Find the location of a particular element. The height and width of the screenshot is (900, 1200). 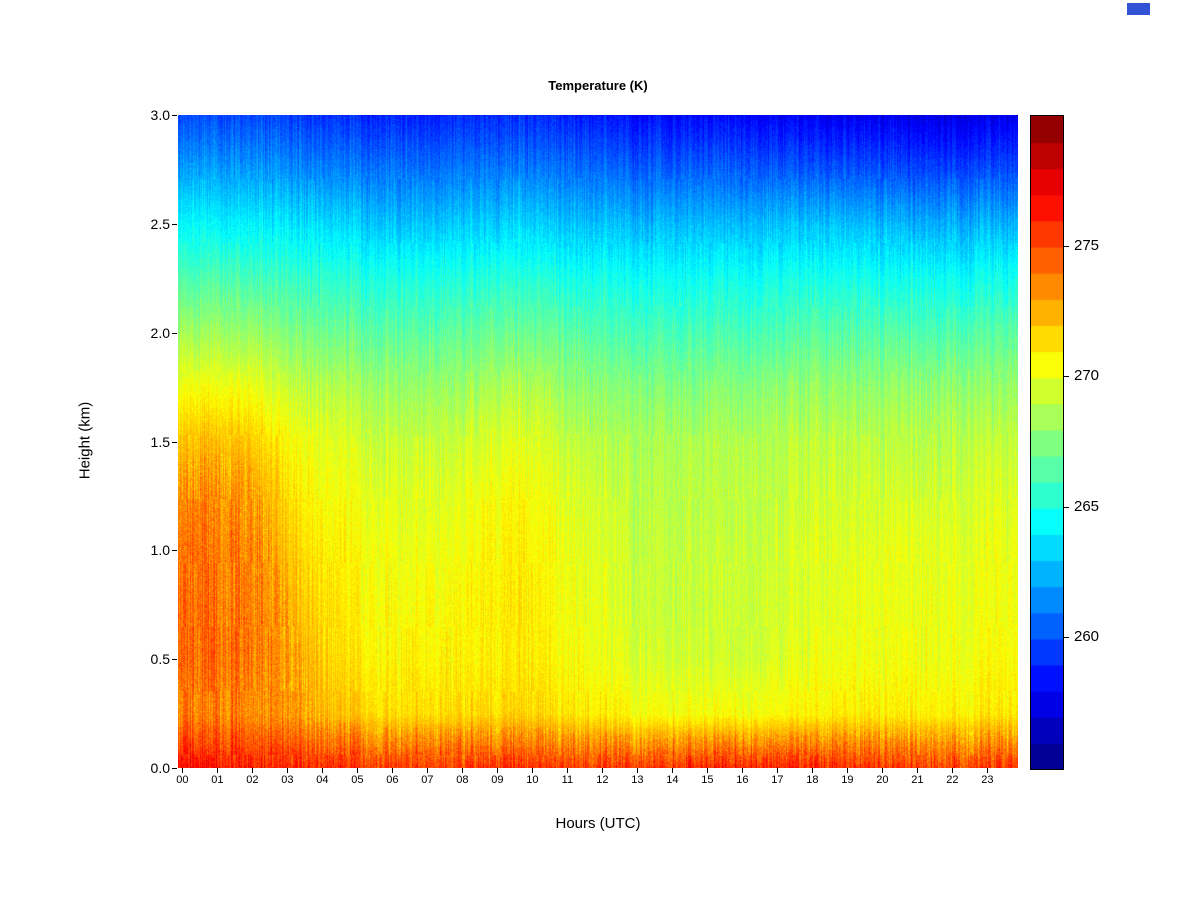

x-tick-label: 20 is located at coordinates (882, 780).